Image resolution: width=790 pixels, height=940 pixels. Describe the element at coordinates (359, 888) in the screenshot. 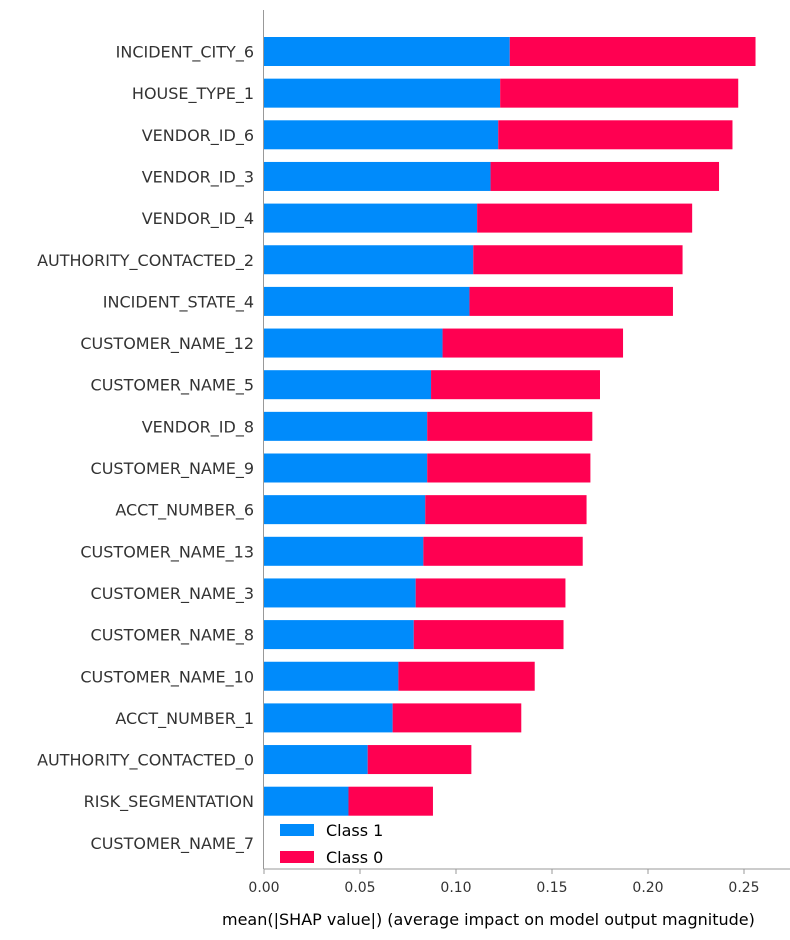

I see `x-tick-label: 0.05` at that location.